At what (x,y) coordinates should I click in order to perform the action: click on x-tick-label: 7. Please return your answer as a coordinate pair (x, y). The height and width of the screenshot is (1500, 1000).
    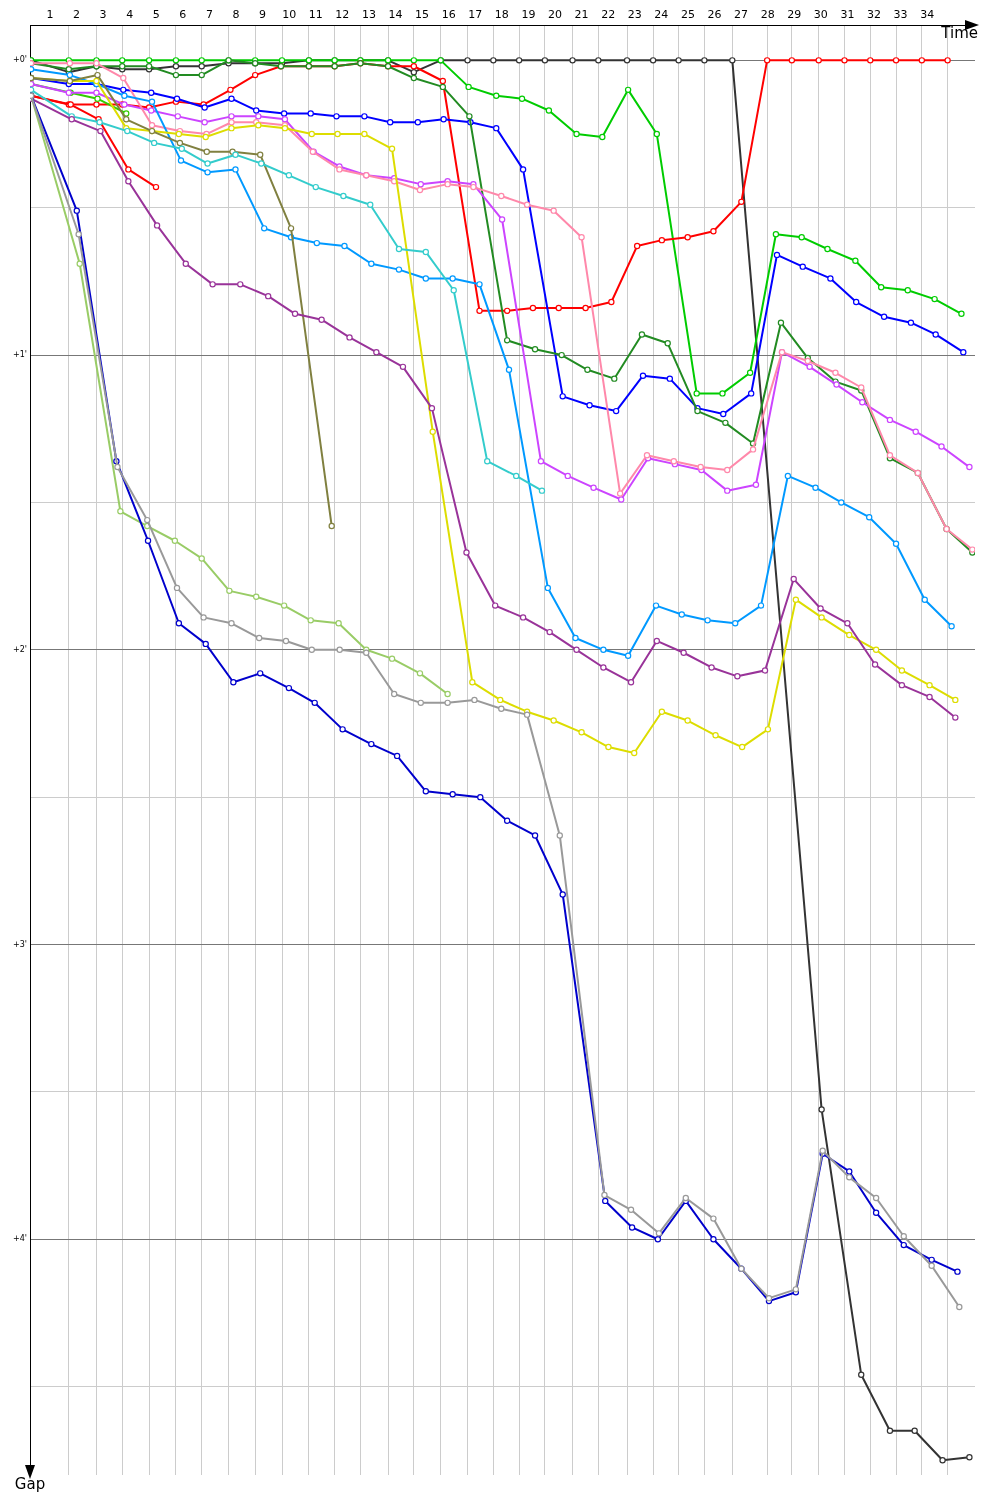
    Looking at the image, I should click on (209, 15).